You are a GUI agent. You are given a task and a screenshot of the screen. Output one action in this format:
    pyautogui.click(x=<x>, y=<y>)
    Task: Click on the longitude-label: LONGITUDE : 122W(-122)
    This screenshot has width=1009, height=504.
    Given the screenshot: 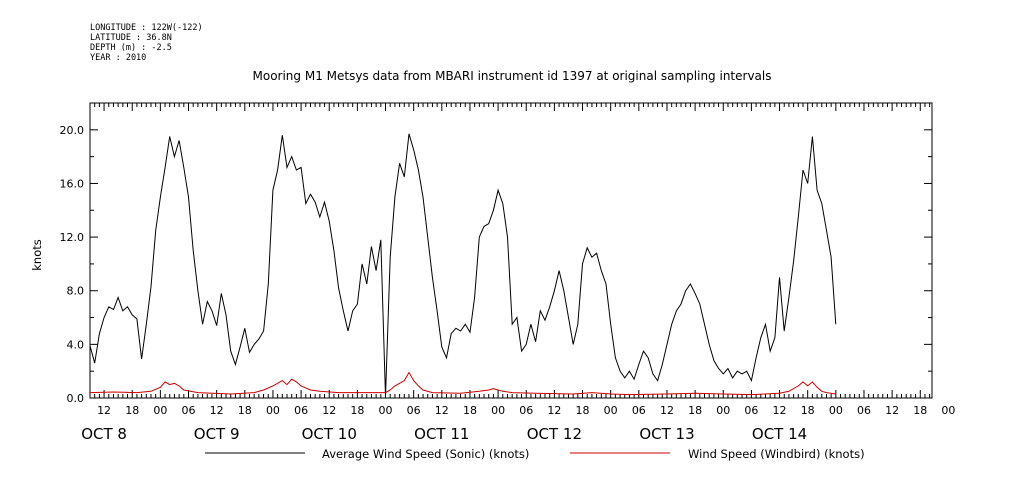 What is the action you would take?
    pyautogui.click(x=146, y=28)
    